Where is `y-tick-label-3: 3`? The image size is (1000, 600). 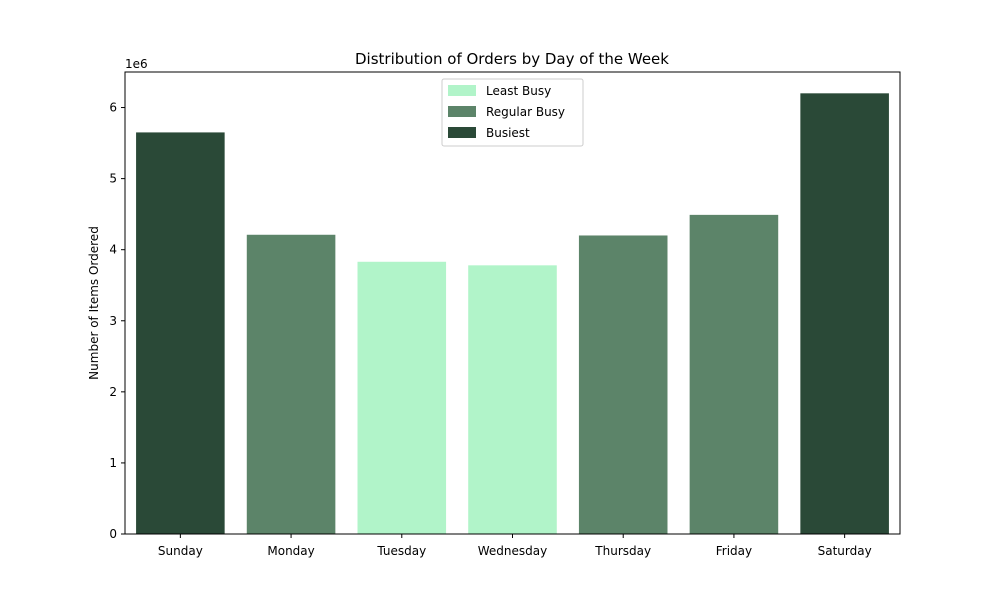 y-tick-label-3: 3 is located at coordinates (113, 321).